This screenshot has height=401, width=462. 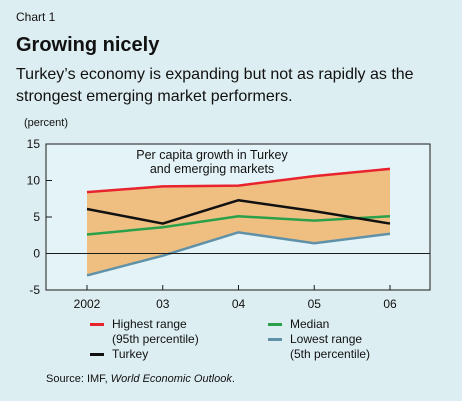 What do you see at coordinates (315, 304) in the screenshot?
I see `x-tick-label: 05` at bounding box center [315, 304].